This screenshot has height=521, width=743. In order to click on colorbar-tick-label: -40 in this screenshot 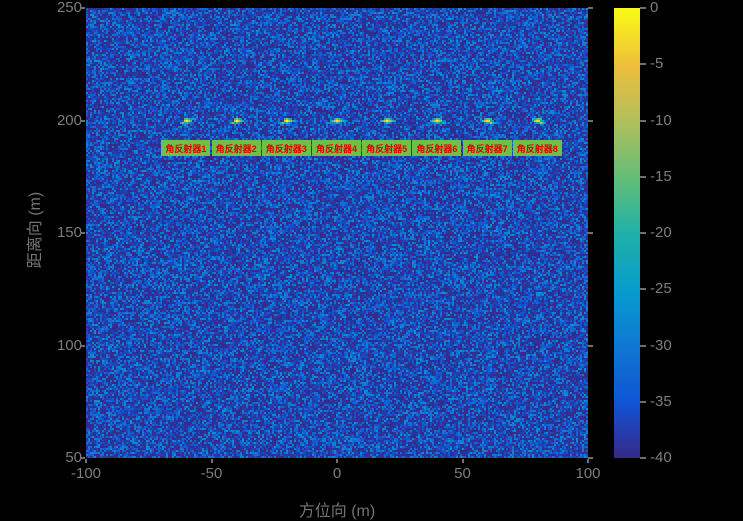, I will do `click(661, 457)`.